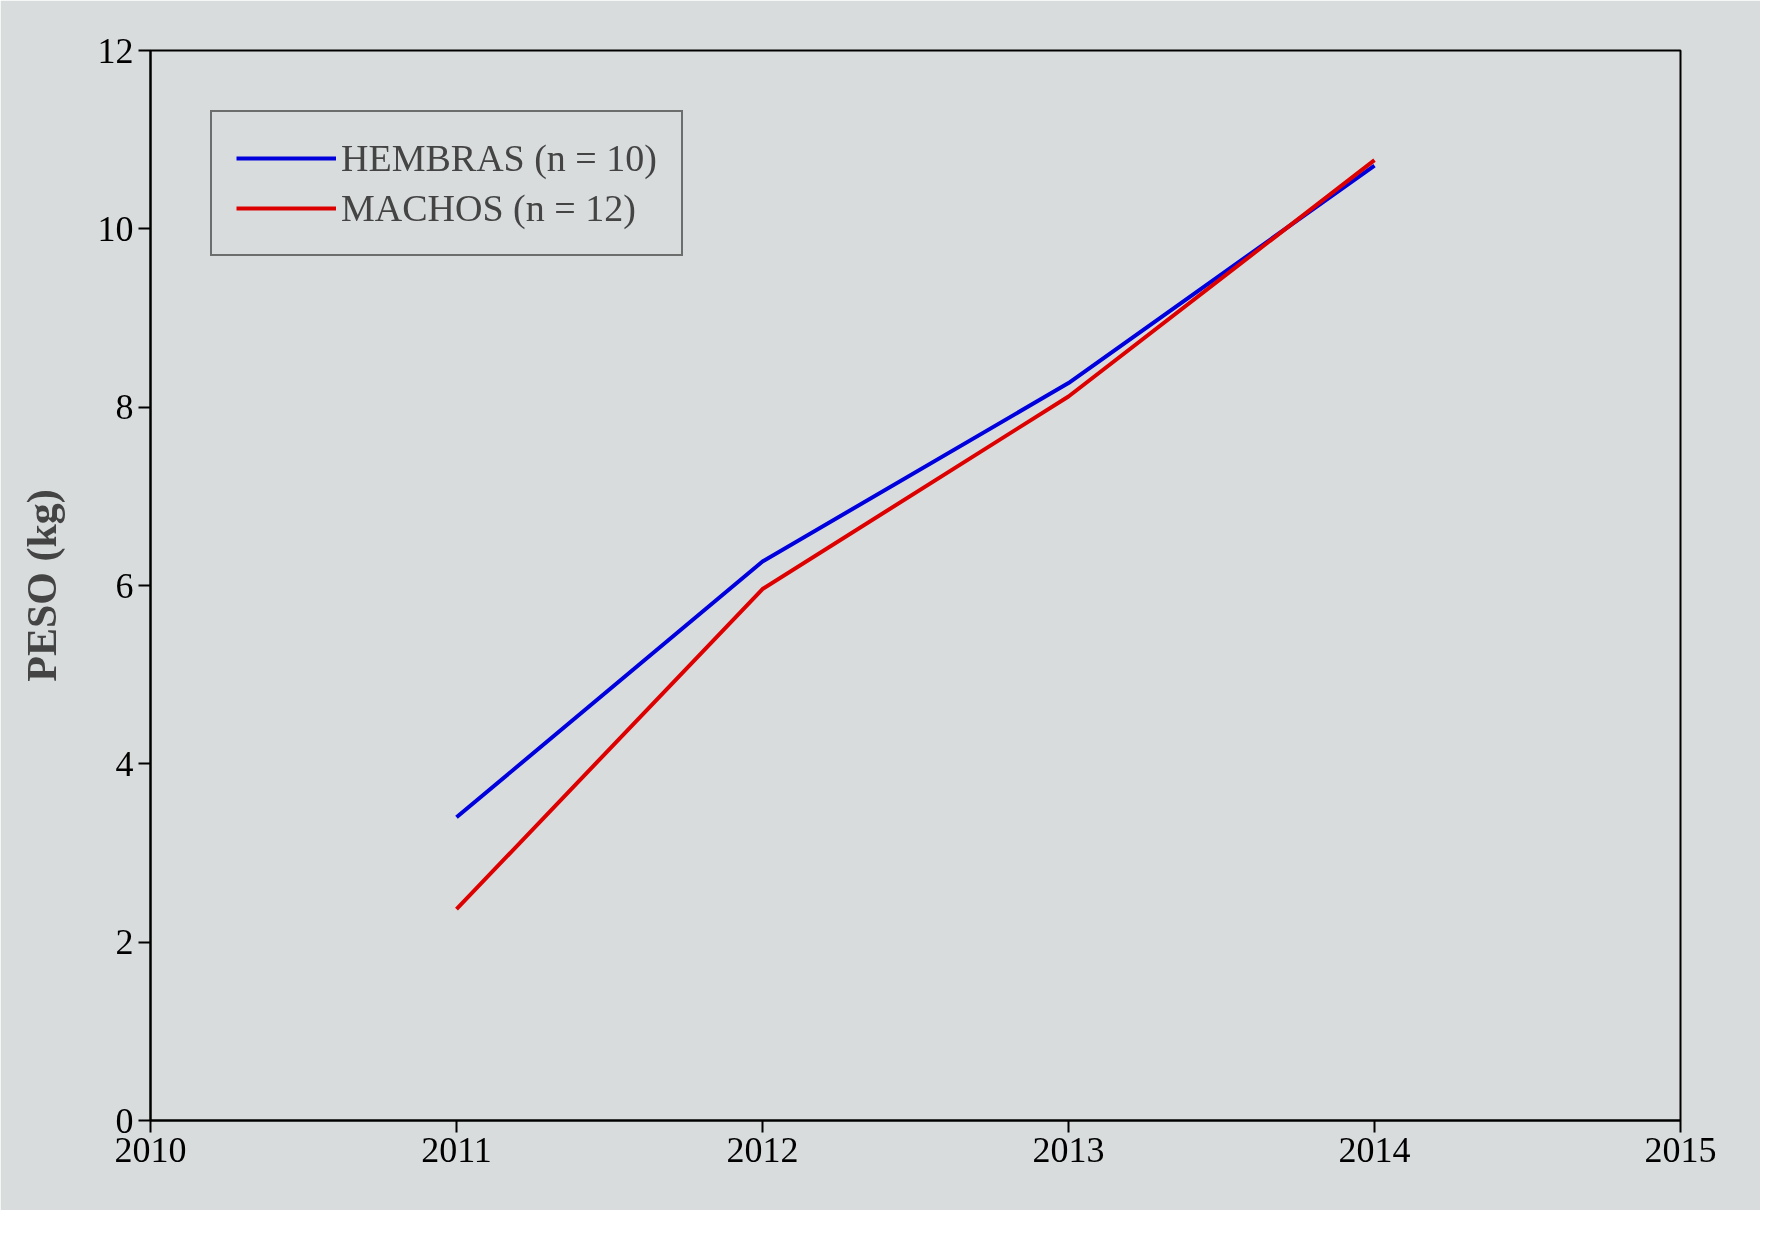  Describe the element at coordinates (762, 1149) in the screenshot. I see `x-tick-label: 2012` at that location.